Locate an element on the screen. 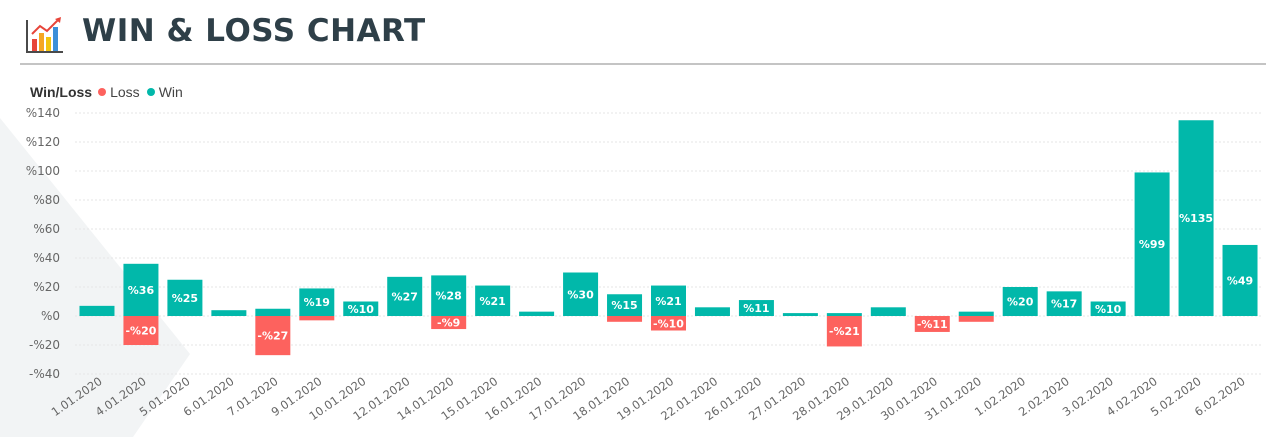 The width and height of the screenshot is (1280, 437). chart-legend: Win/Loss Loss Win is located at coordinates (110, 92).